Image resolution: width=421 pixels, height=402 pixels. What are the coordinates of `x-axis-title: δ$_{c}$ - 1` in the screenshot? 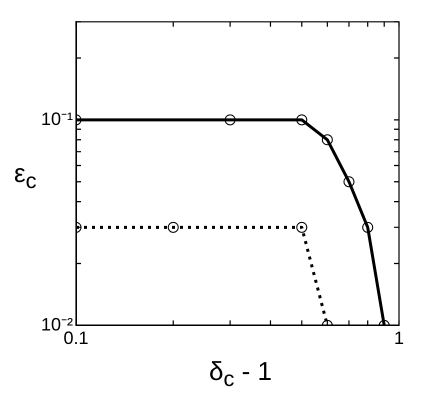 It's located at (240, 374).